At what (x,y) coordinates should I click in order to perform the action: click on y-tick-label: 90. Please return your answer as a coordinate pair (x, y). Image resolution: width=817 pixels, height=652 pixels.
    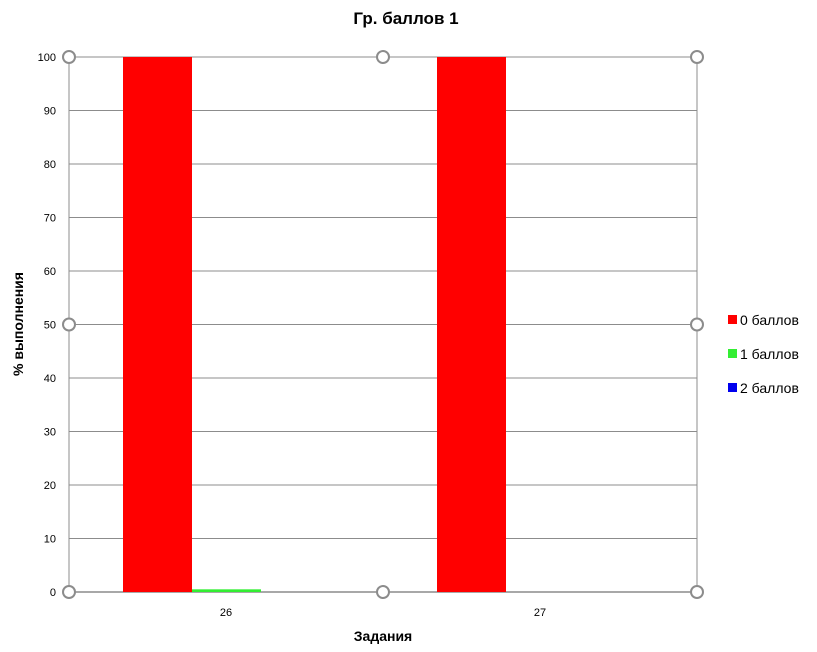
    Looking at the image, I should click on (50, 112).